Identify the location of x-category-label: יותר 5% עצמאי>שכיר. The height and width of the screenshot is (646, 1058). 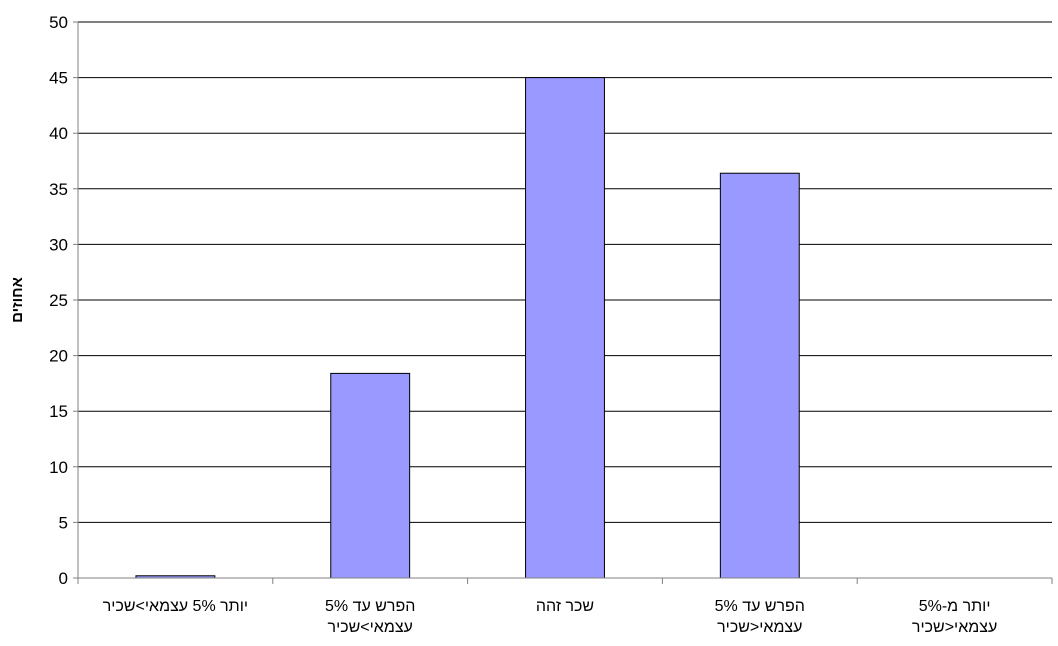
(175, 606).